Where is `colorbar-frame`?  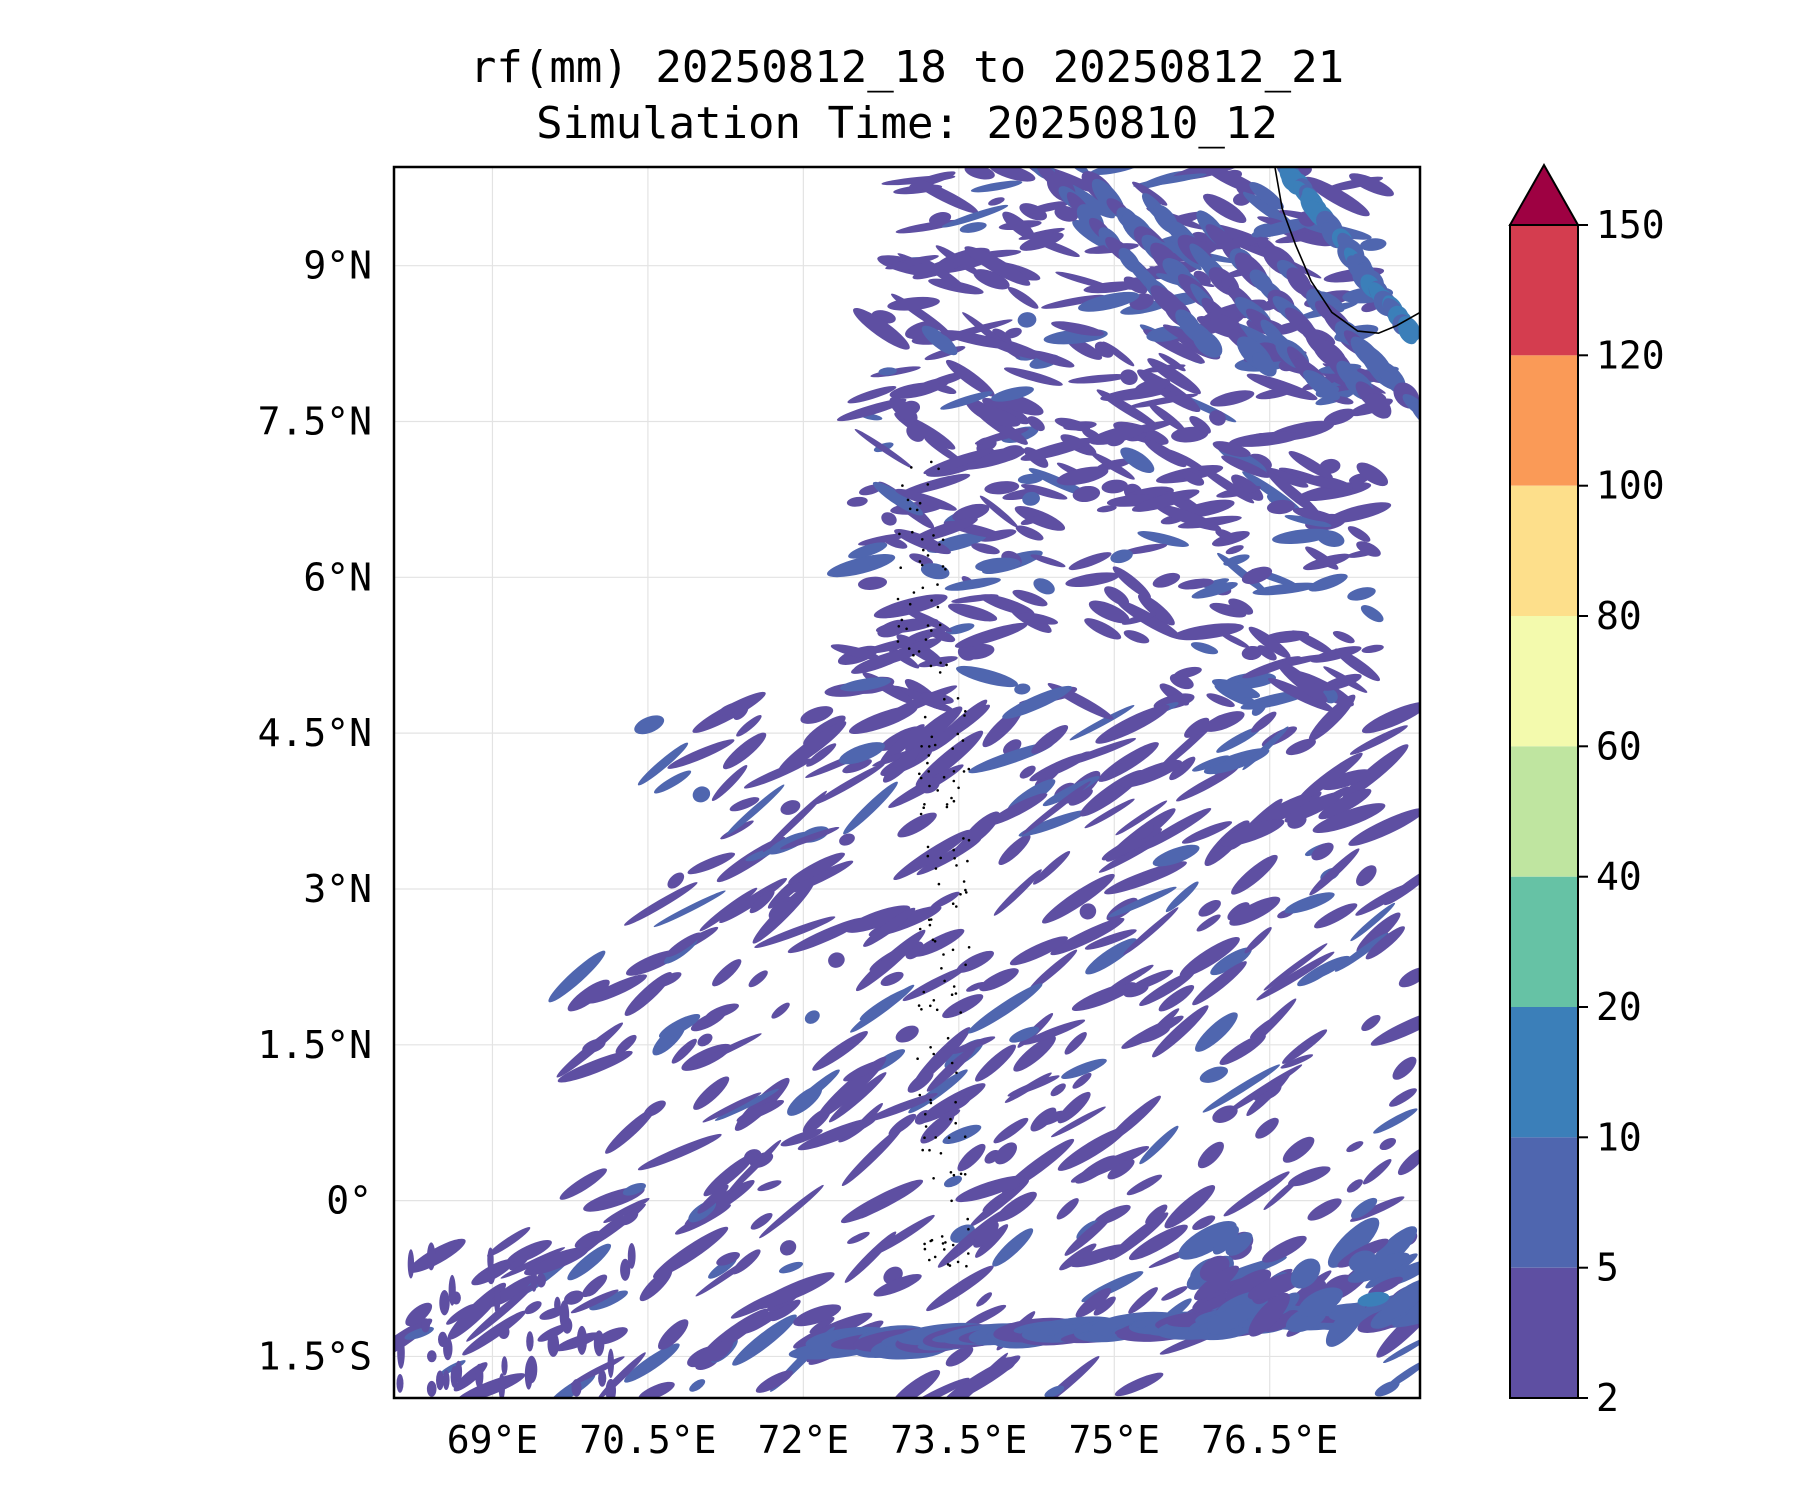
colorbar-frame is located at coordinates (1544, 811).